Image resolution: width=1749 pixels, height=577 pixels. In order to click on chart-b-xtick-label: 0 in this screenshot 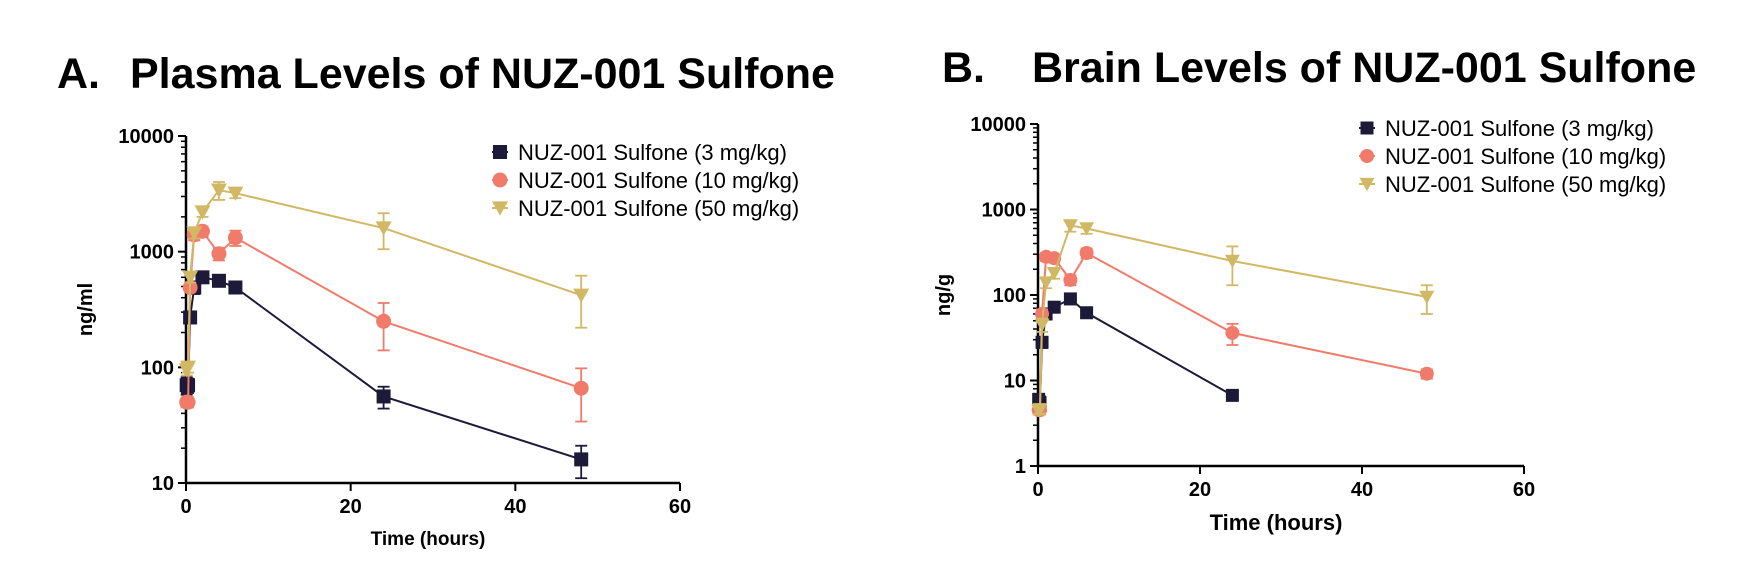, I will do `click(1037, 490)`.